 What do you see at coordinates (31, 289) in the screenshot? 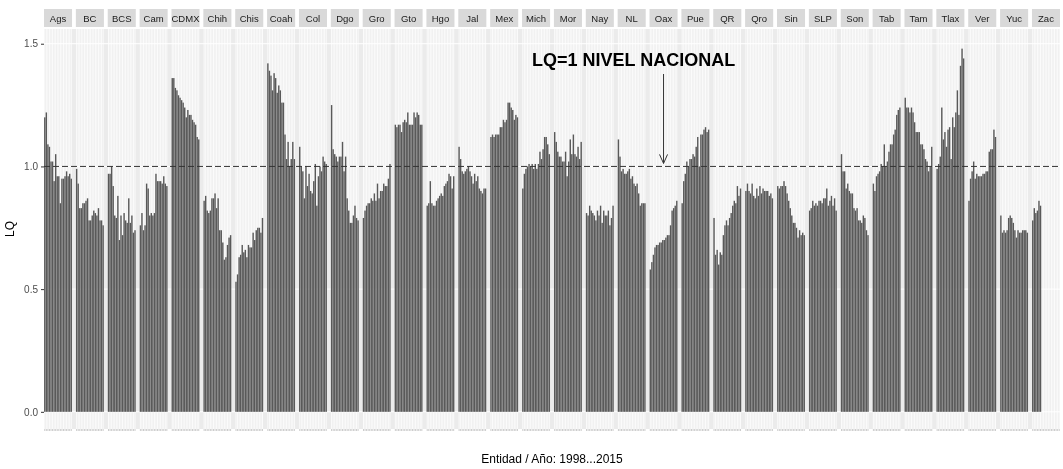
I see `y-tick-label: 0.5` at bounding box center [31, 289].